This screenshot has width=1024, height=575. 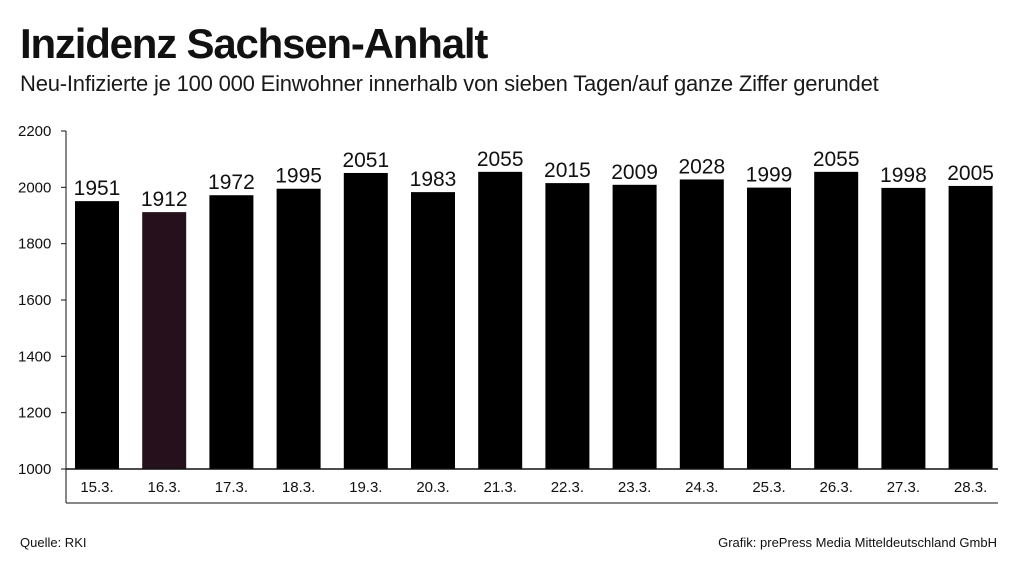 I want to click on bar-value-label: 1912, so click(x=164, y=199).